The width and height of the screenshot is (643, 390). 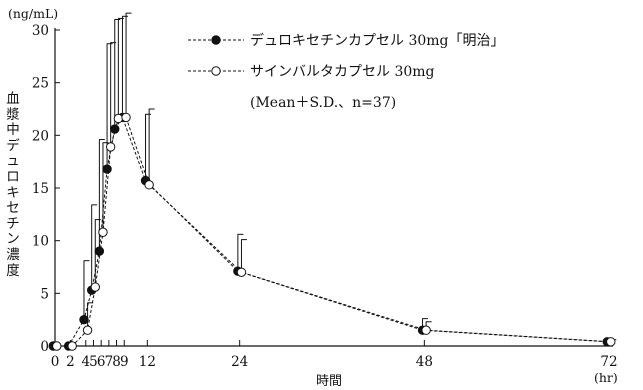 What do you see at coordinates (13, 254) in the screenshot?
I see `y-axis-label-char: 濃` at bounding box center [13, 254].